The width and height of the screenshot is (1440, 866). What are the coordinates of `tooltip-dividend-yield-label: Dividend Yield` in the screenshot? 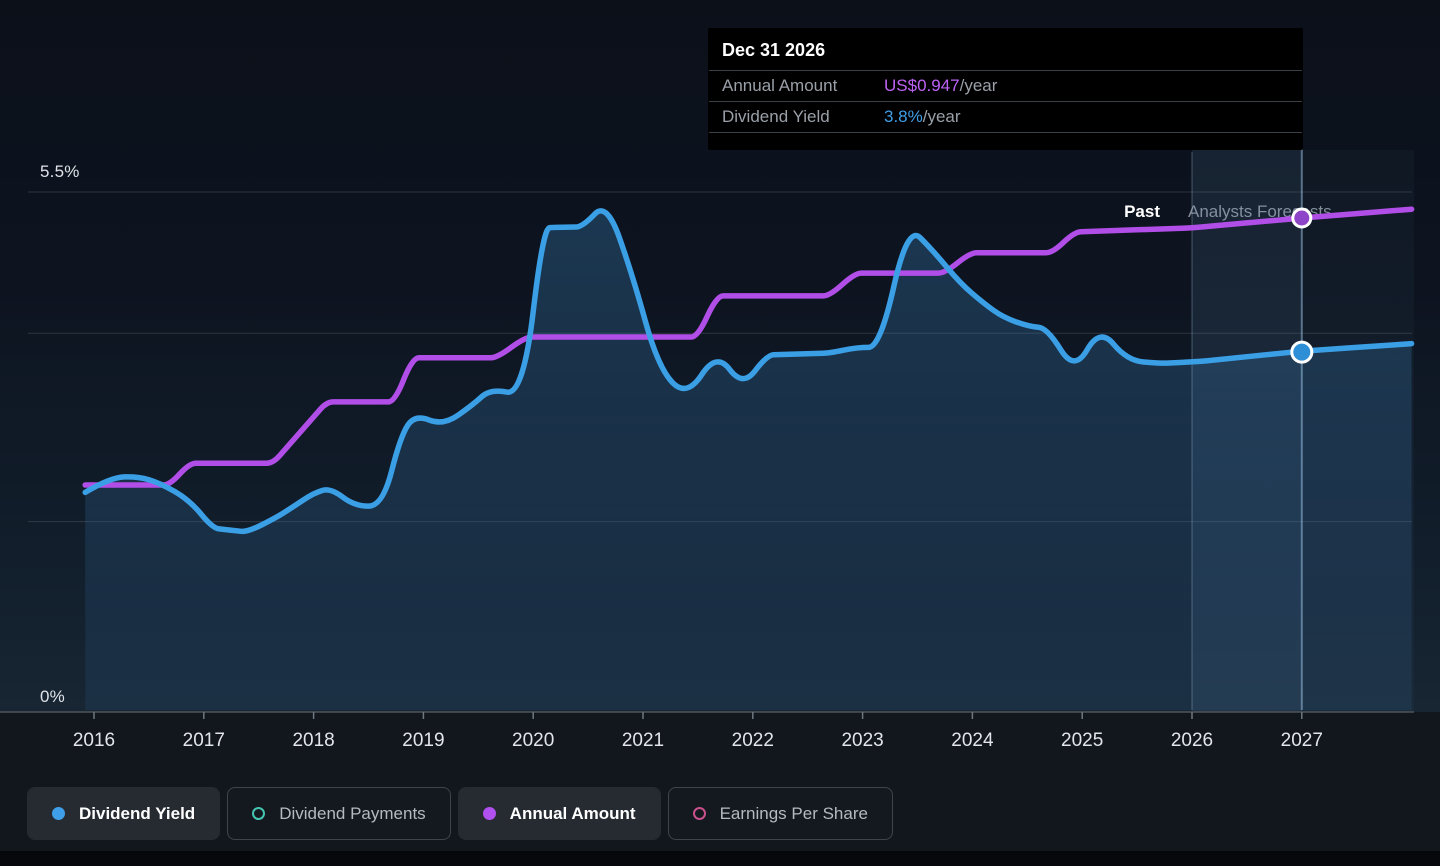 It's located at (776, 116).